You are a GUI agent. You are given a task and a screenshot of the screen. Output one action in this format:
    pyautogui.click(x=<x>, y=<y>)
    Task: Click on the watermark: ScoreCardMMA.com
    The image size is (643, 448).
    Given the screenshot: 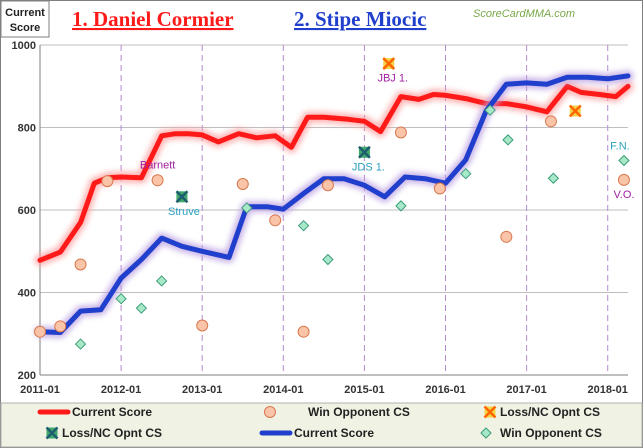 What is the action you would take?
    pyautogui.click(x=524, y=14)
    